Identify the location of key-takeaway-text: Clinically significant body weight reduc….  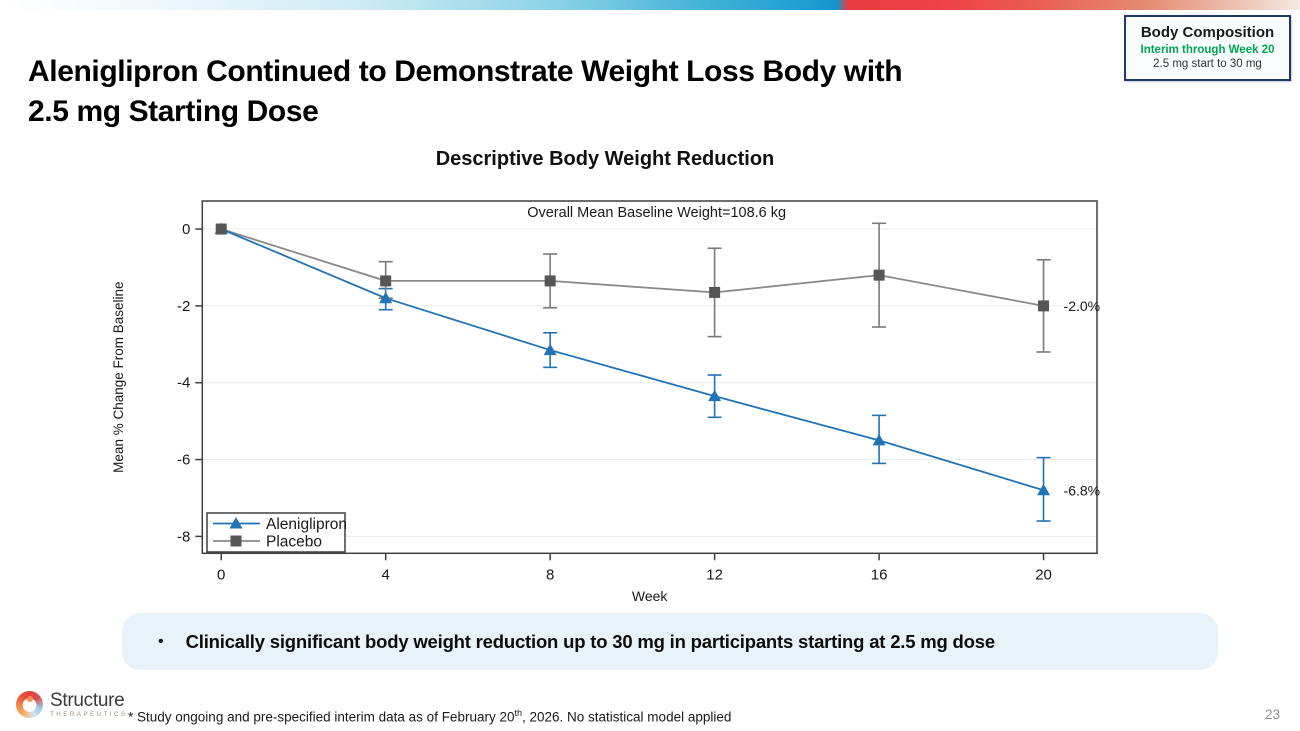
(590, 641).